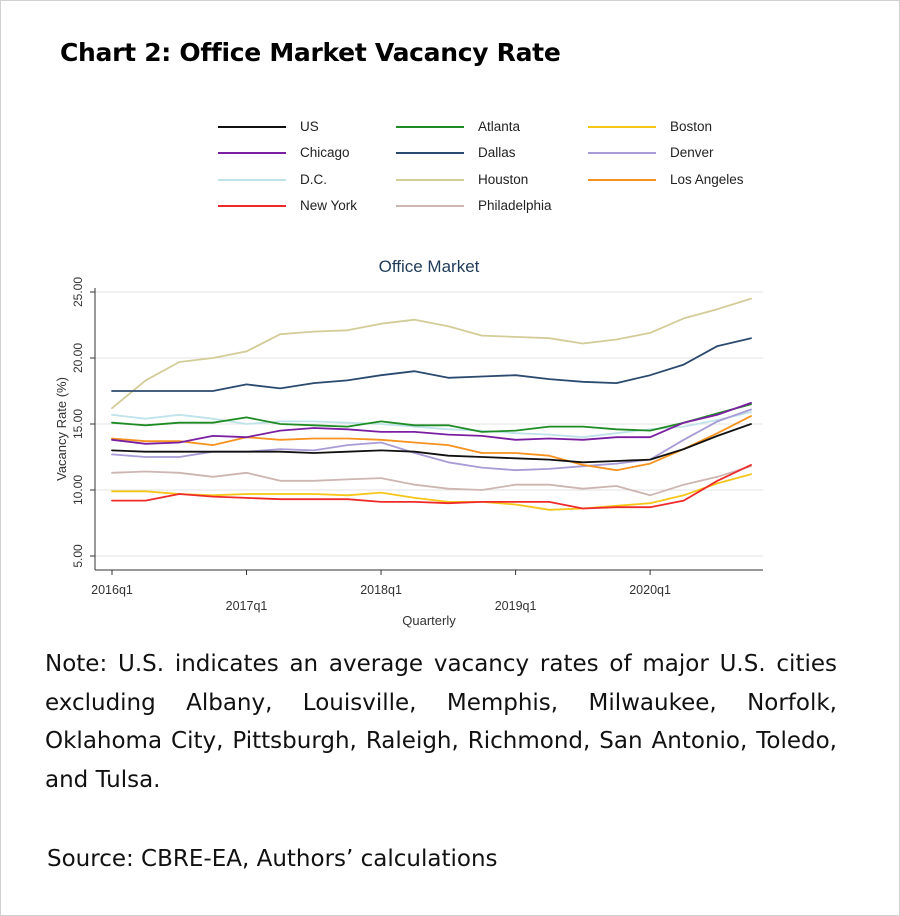 This screenshot has width=900, height=916. I want to click on series-line-chicago, so click(431, 423).